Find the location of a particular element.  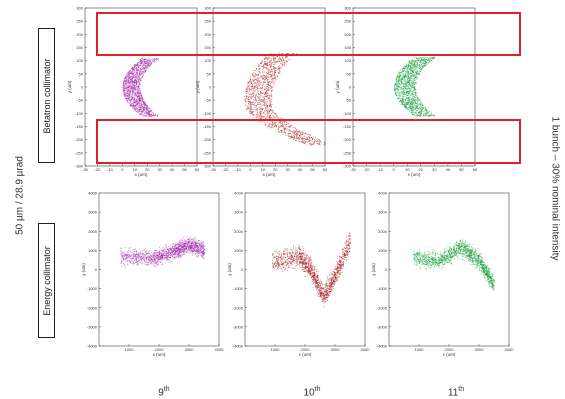

x-tick-label: 2000 is located at coordinates (306, 349).